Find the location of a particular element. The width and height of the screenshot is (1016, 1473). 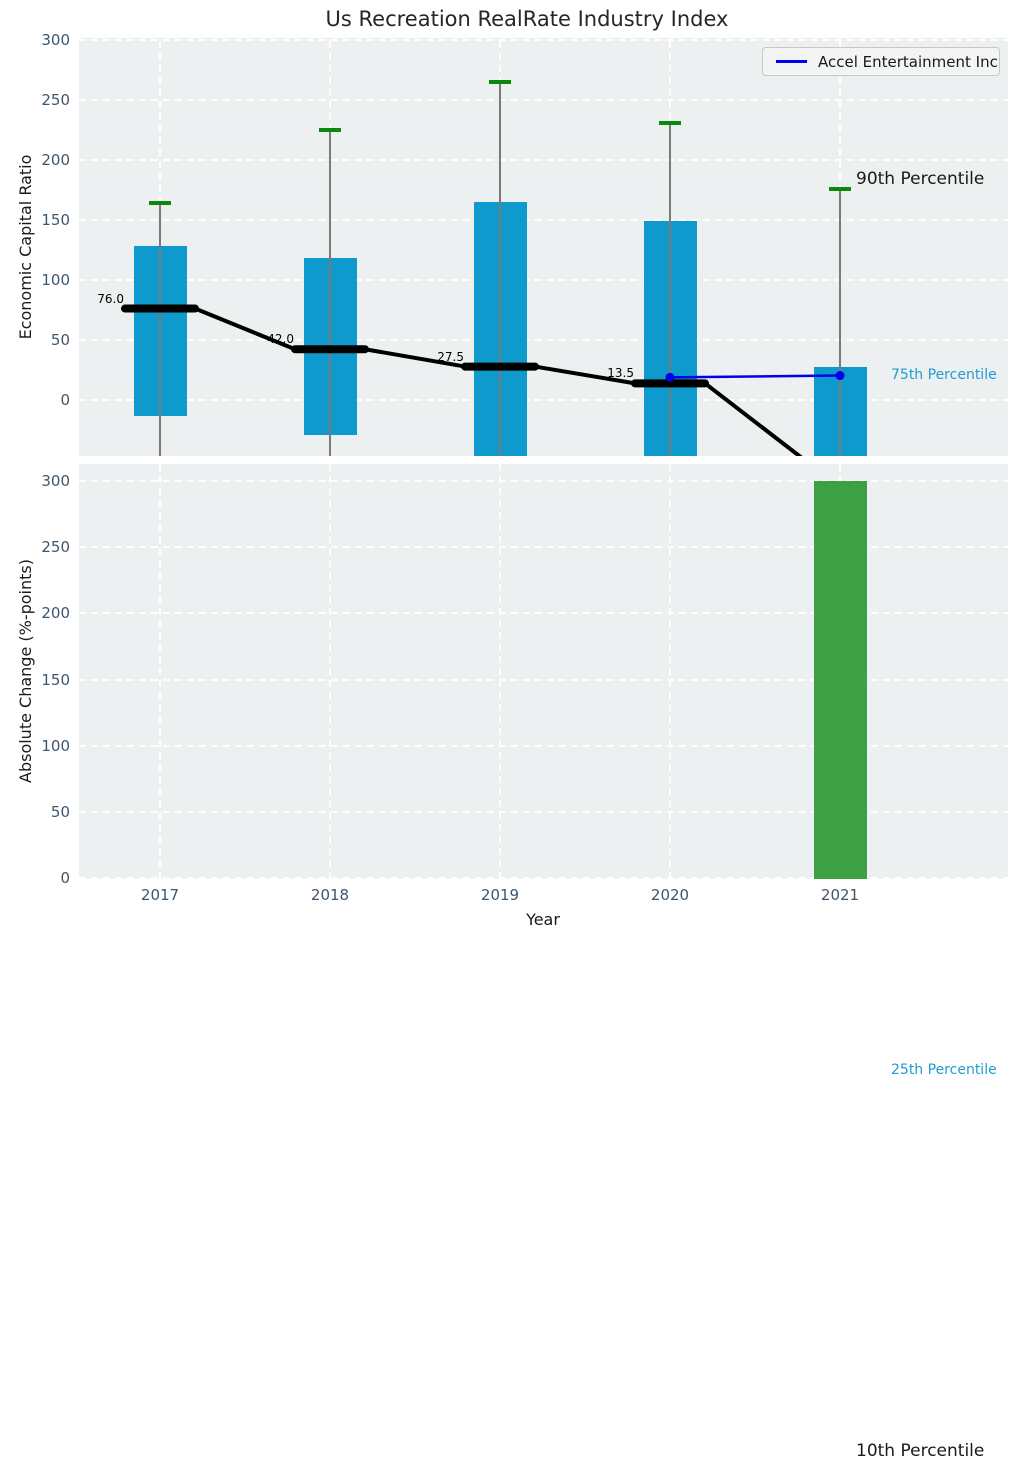

median-value-label: 76.0 is located at coordinates (110, 298).